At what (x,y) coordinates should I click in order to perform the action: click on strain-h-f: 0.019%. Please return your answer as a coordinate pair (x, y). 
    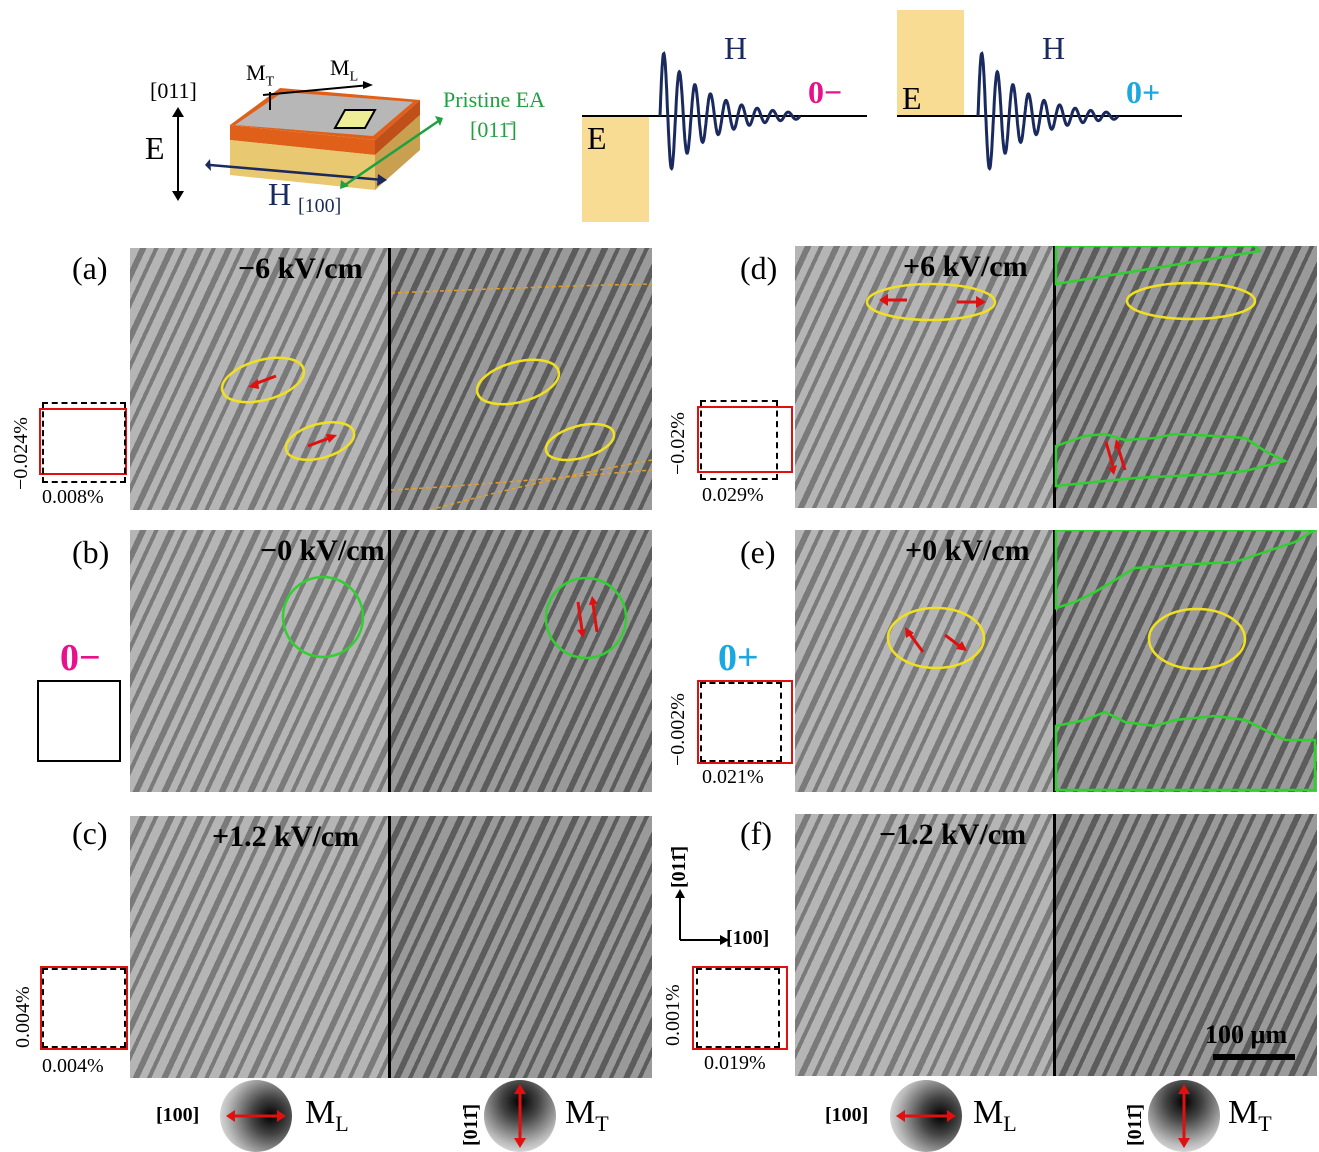
    Looking at the image, I should click on (735, 1063).